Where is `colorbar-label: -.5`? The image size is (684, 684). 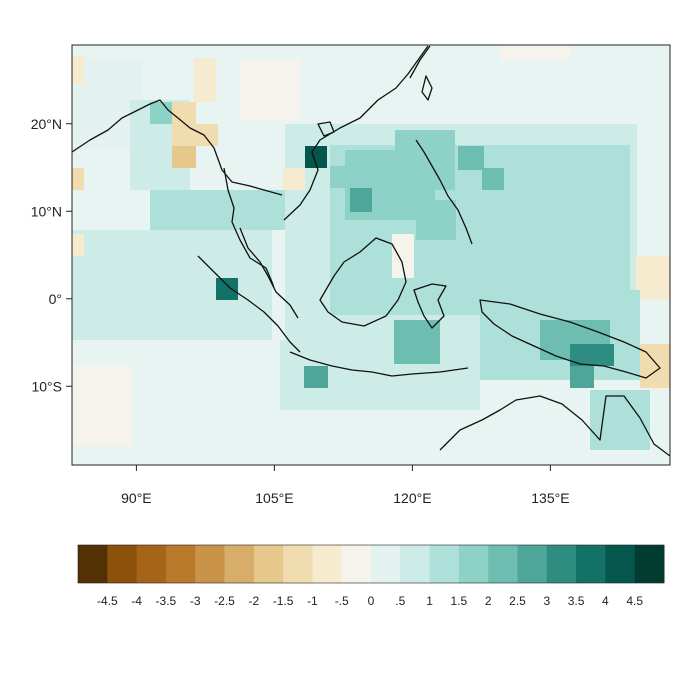
colorbar-label: -.5 is located at coordinates (342, 601).